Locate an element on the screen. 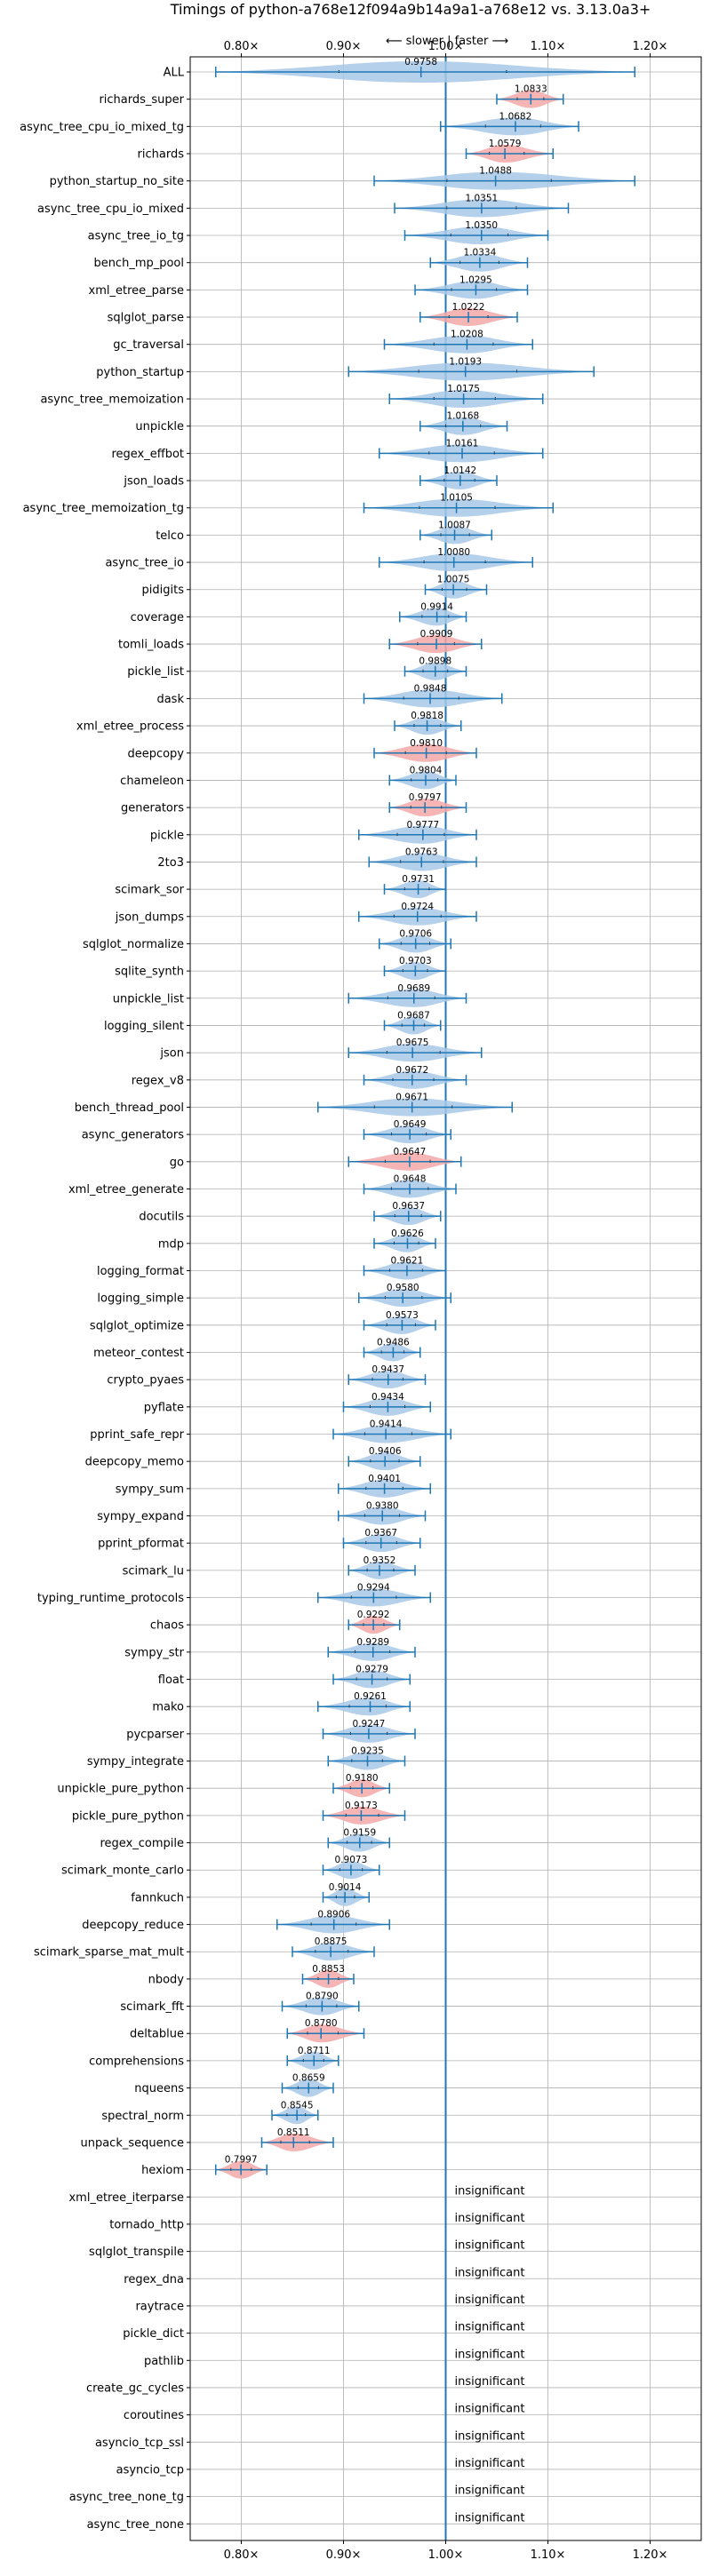 This screenshot has width=711, height=2576. value-label: 0.8545 is located at coordinates (297, 2105).